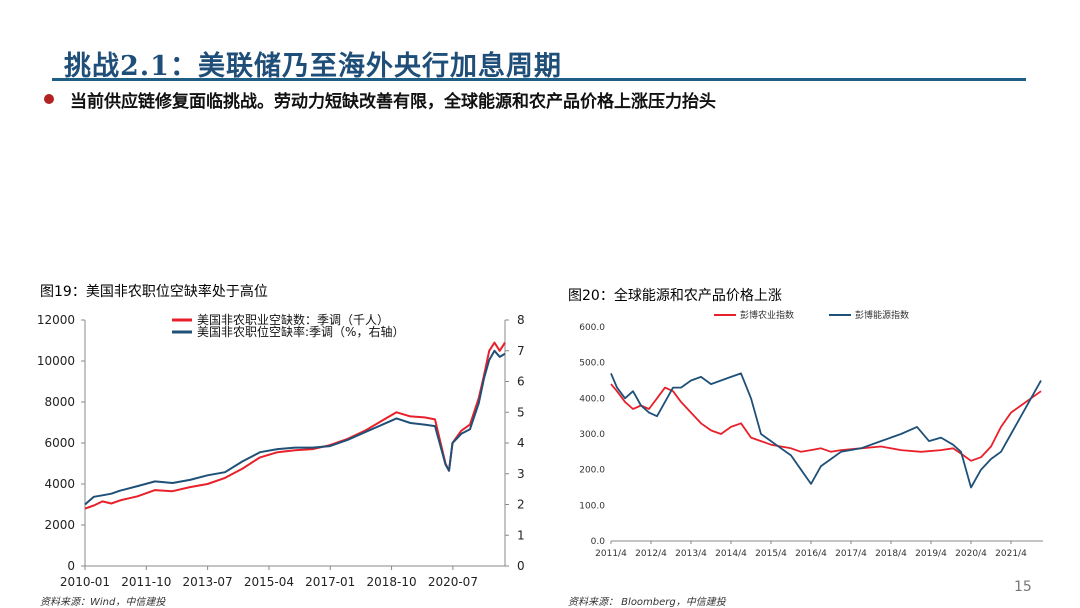 Image resolution: width=1080 pixels, height=608 pixels. I want to click on chart2-xtick-label: 2016/4, so click(811, 554).